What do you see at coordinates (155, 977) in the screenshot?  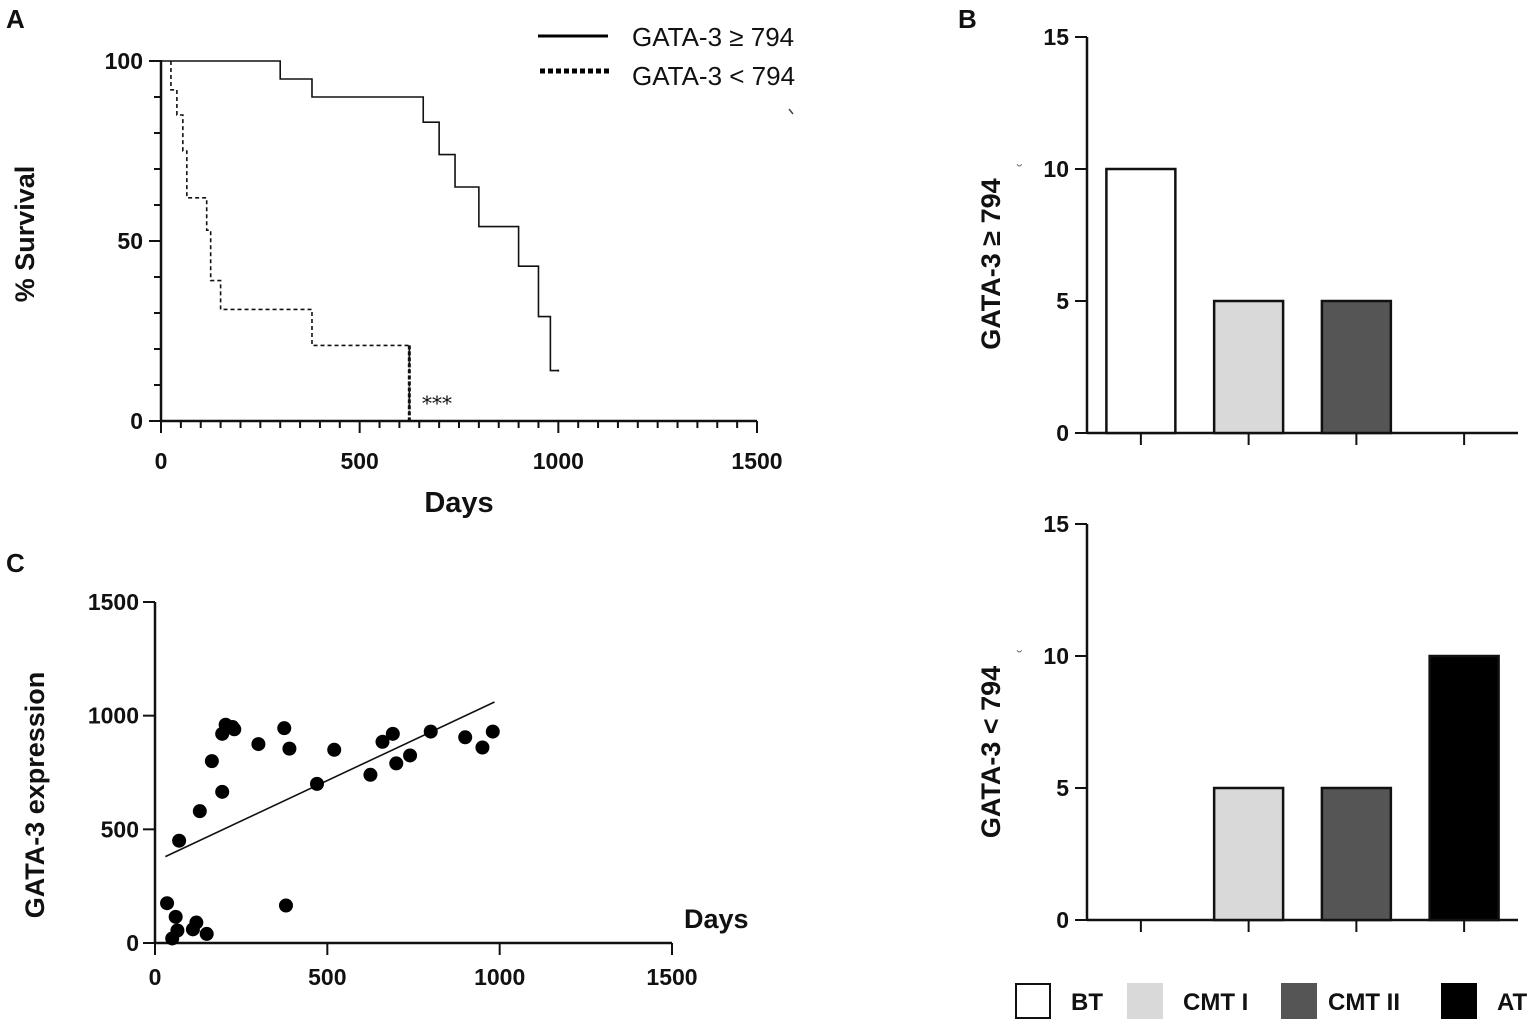 I see `scatter-x-tick-label: 0` at bounding box center [155, 977].